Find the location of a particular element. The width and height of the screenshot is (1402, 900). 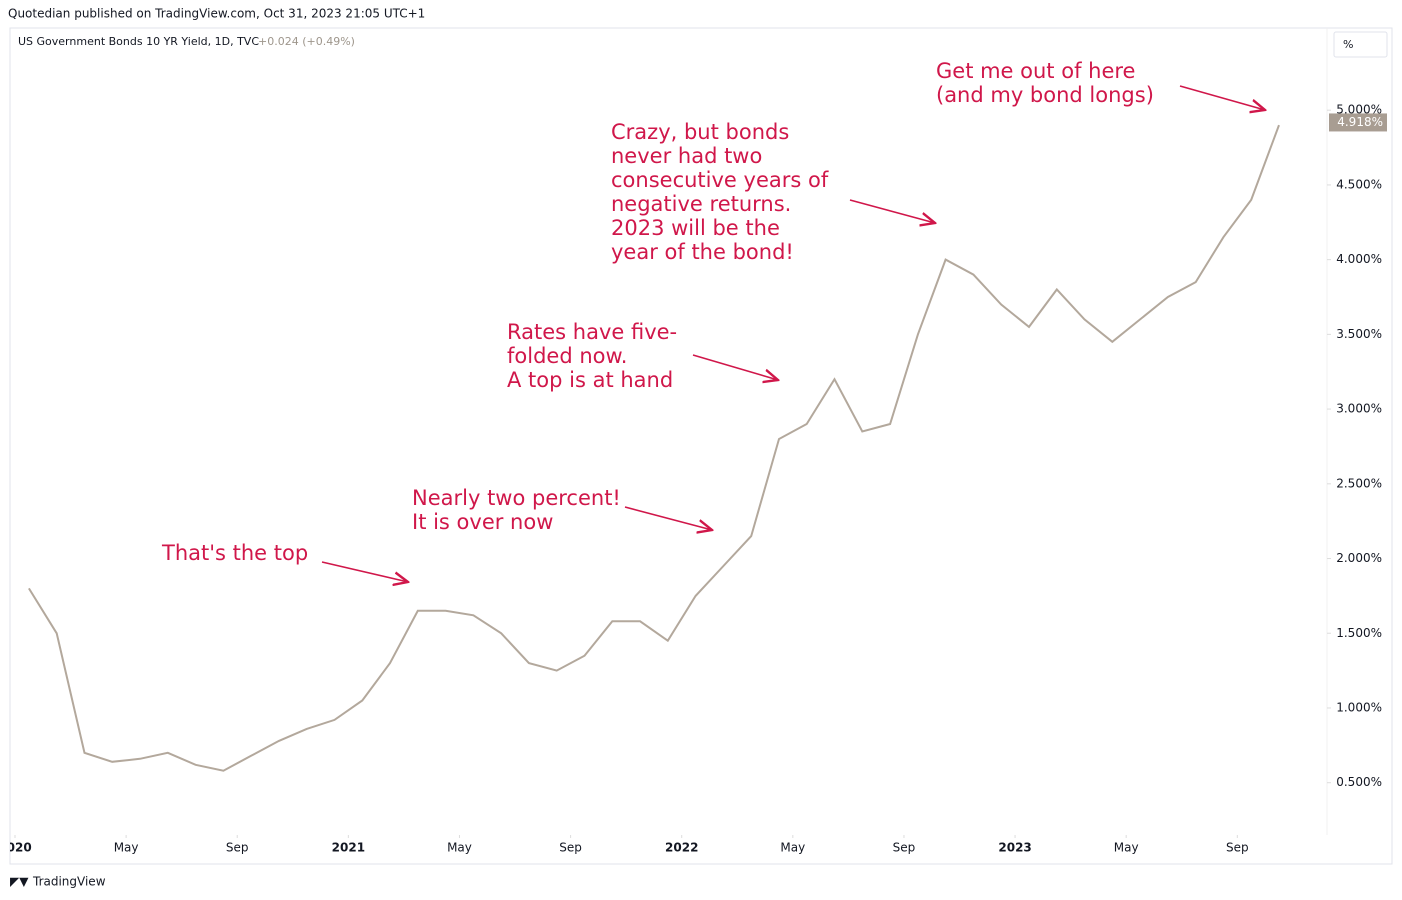

annotation: Crazy, but bonds is located at coordinates (700, 132).